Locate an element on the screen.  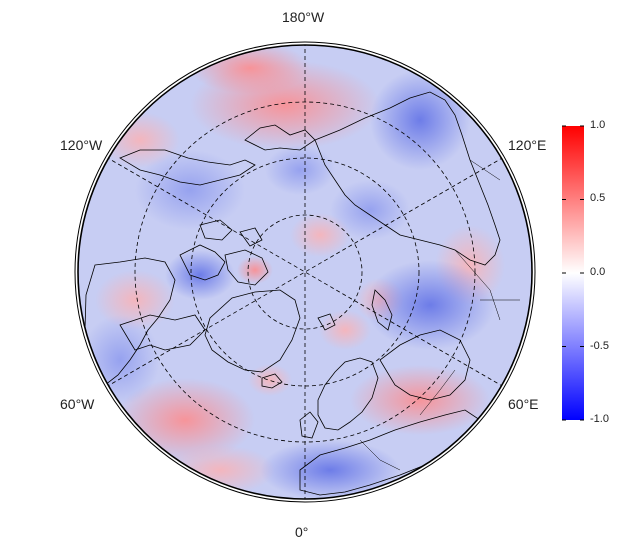
iceland-outline is located at coordinates (272, 381).